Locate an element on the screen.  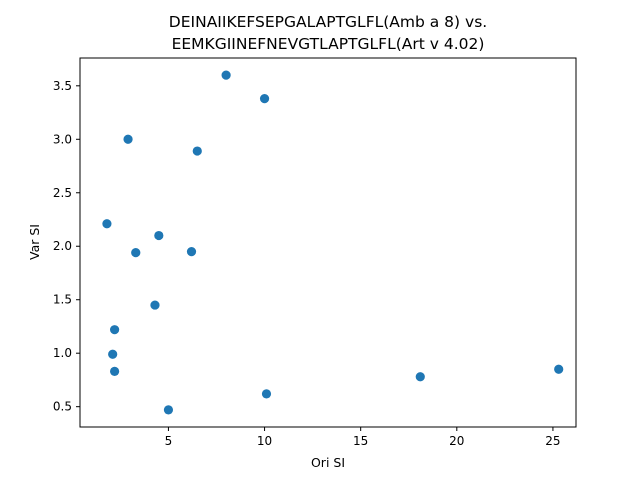
y-tick-label: 1.0 is located at coordinates (62, 353).